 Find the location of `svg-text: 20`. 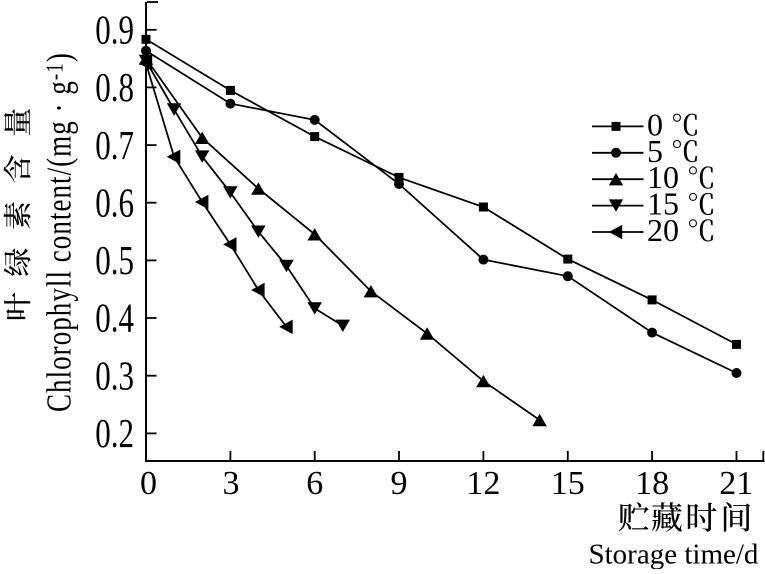

svg-text: 20 is located at coordinates (663, 230).